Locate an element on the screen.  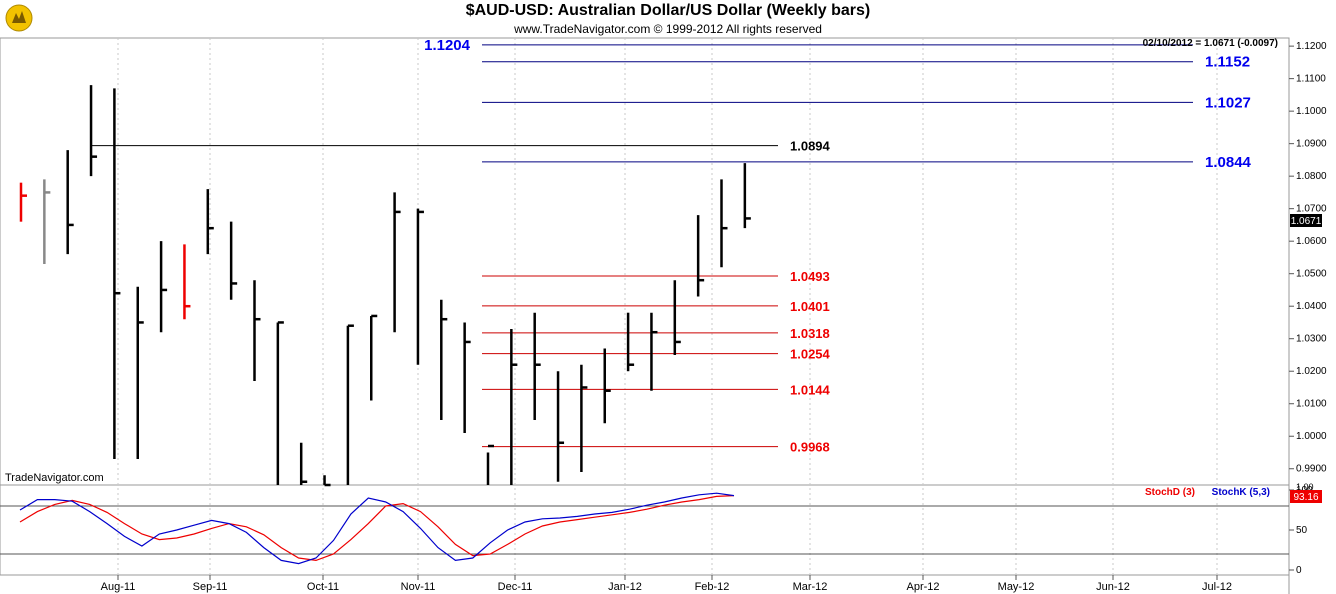
level-label: 1.0144 is located at coordinates (810, 389).